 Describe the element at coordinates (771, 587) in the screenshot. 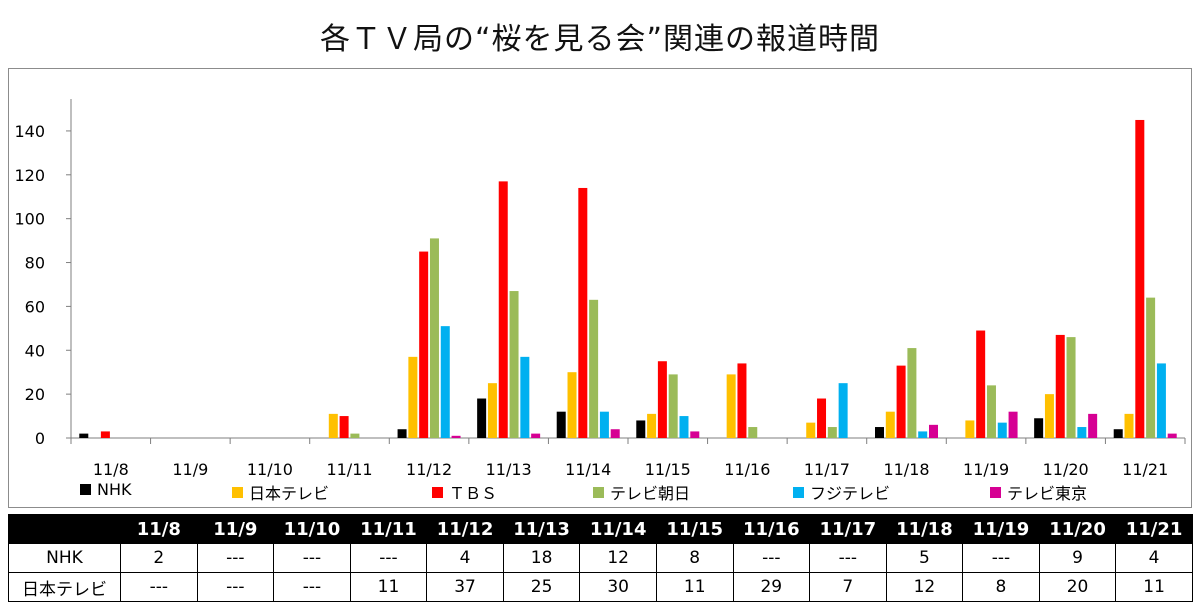

I see `table-cell: 29` at that location.